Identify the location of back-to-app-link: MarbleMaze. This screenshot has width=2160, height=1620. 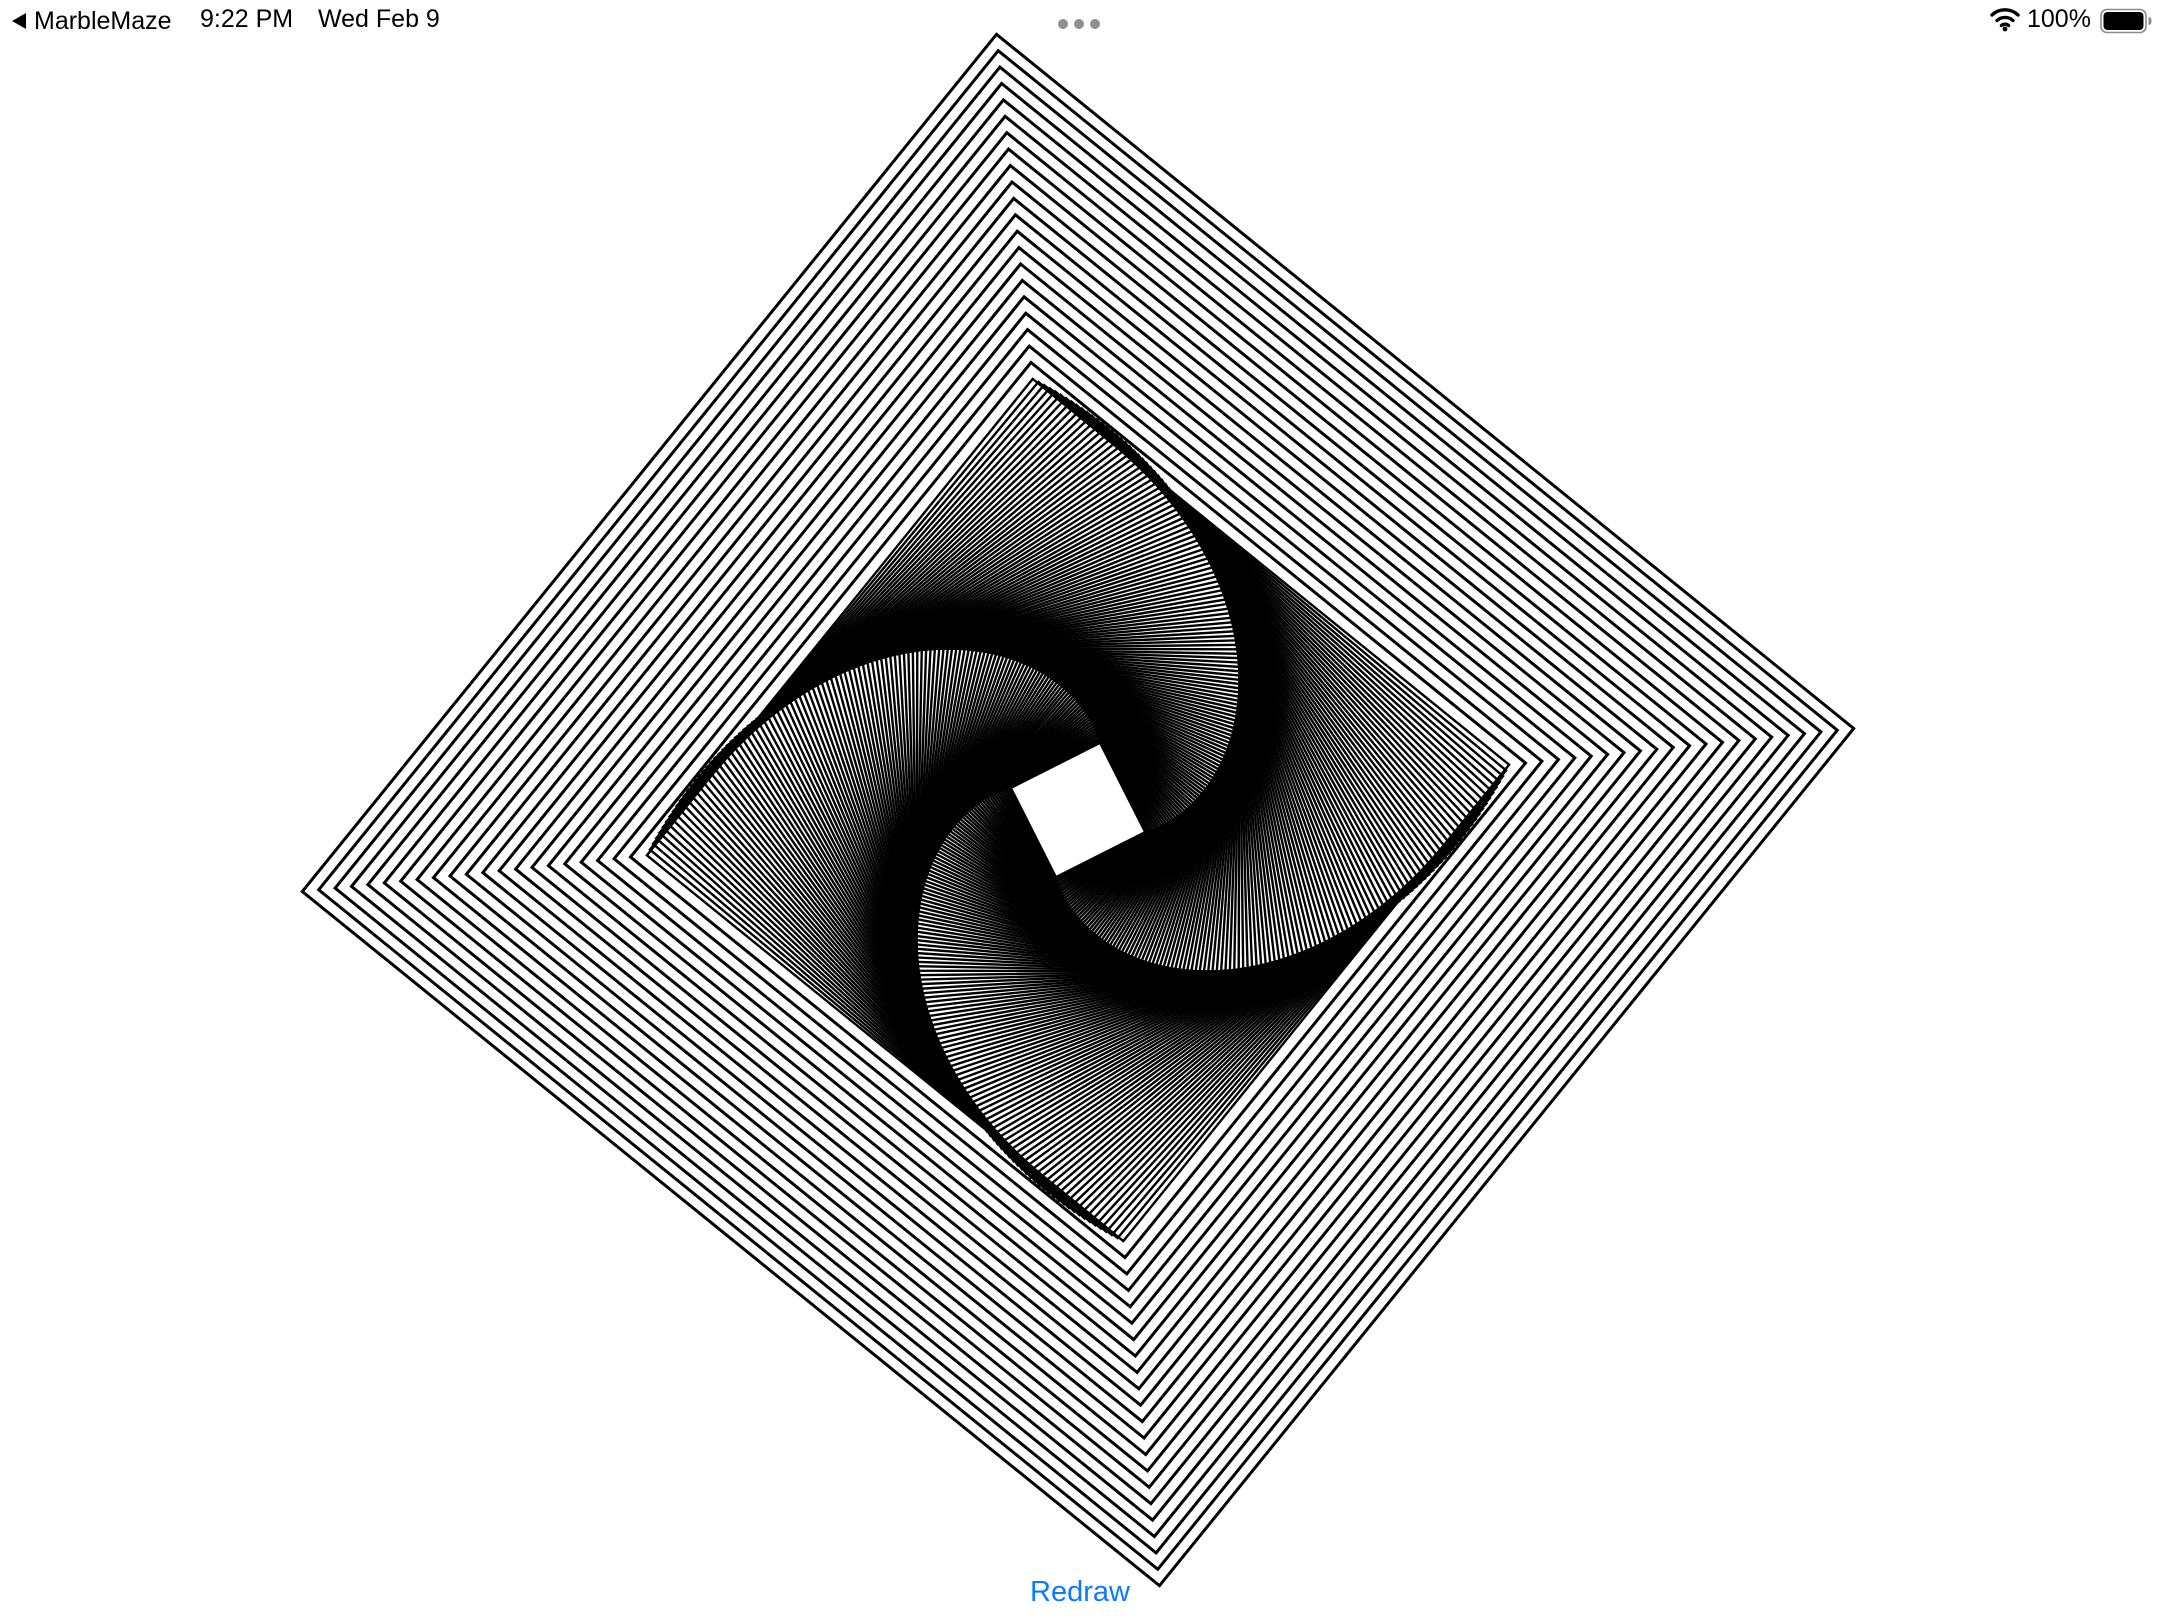
(92, 21).